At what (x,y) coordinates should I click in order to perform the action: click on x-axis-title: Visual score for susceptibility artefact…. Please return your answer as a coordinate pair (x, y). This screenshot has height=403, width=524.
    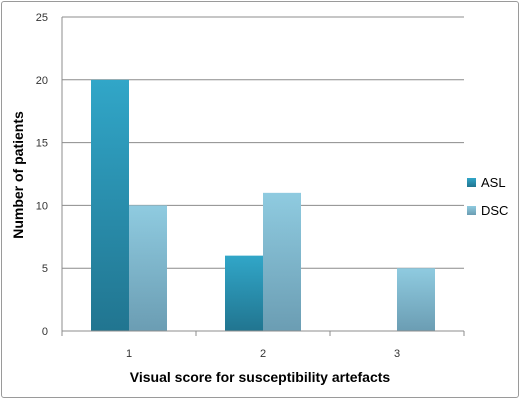
    Looking at the image, I should click on (260, 377).